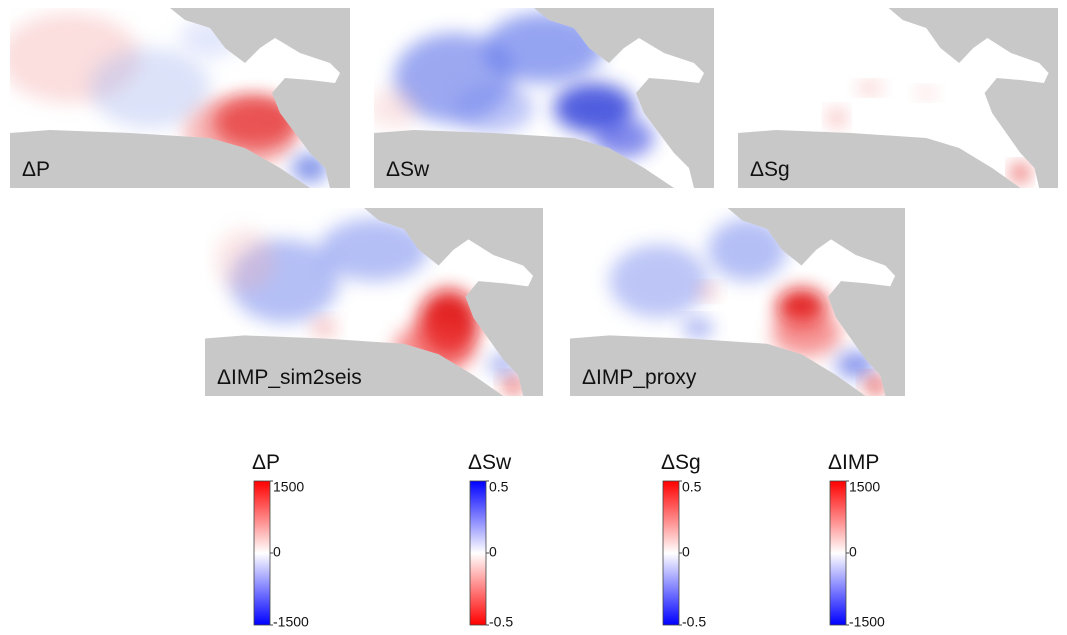 The width and height of the screenshot is (1067, 635). I want to click on colorbar-title: ΔSw, so click(490, 462).